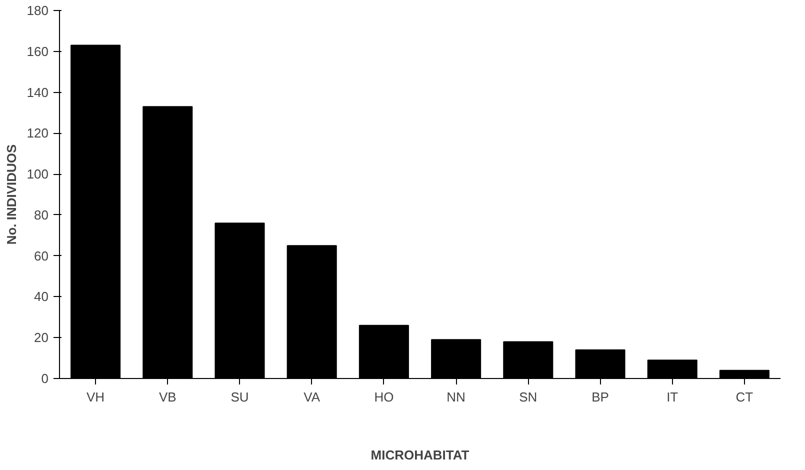 The image size is (805, 470). I want to click on y-tick-label: 60, so click(41, 256).